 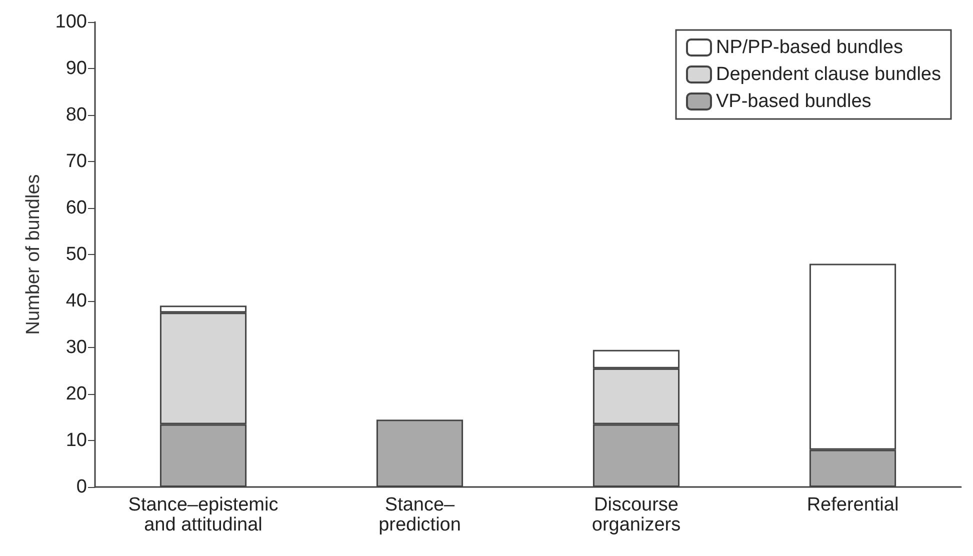 What do you see at coordinates (76, 440) in the screenshot?
I see `y-tick-label: 10` at bounding box center [76, 440].